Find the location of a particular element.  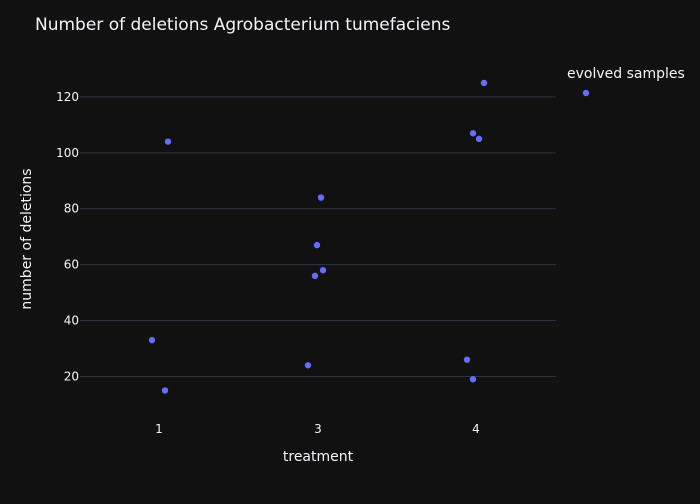

x-tick-label: 4 is located at coordinates (476, 429).